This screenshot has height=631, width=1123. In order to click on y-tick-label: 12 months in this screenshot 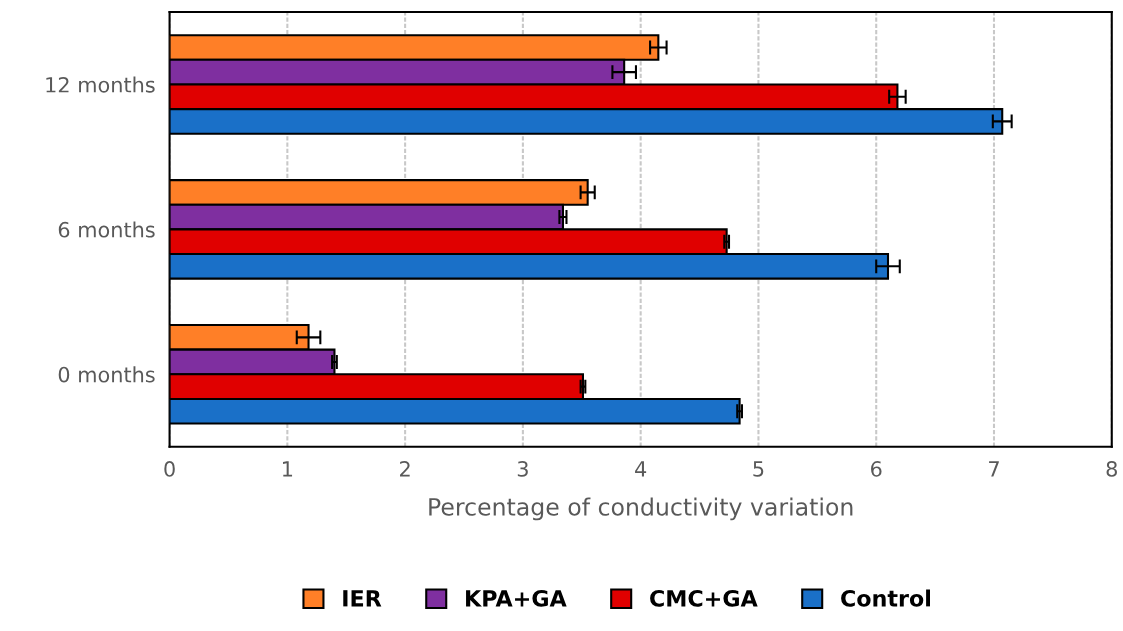, I will do `click(100, 84)`.